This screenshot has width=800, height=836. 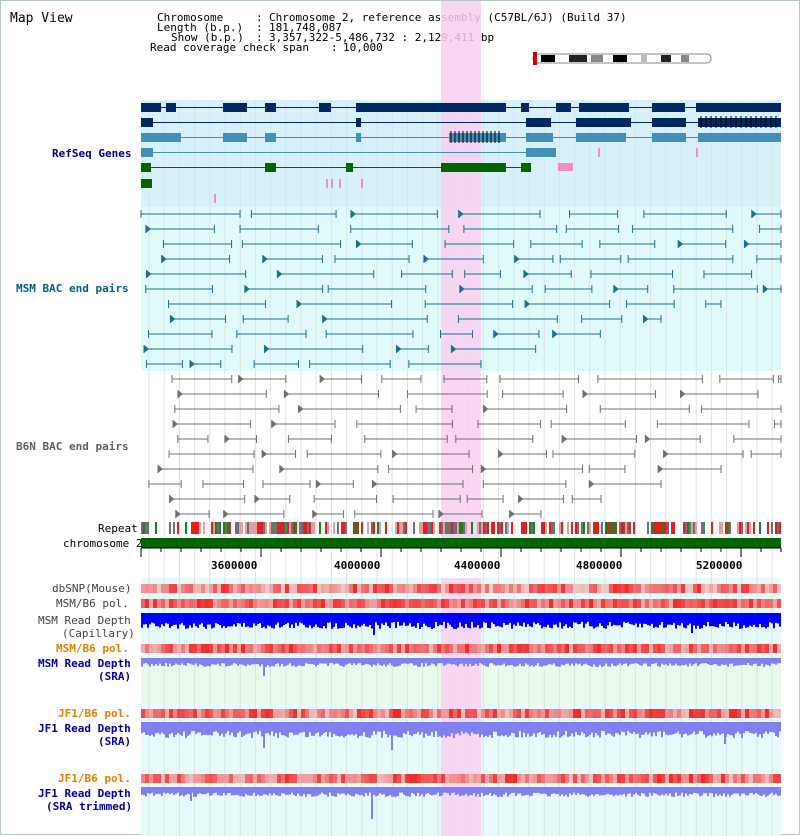 What do you see at coordinates (72, 288) in the screenshot?
I see `msm-bac-track-label: MSM BAC end pairs` at bounding box center [72, 288].